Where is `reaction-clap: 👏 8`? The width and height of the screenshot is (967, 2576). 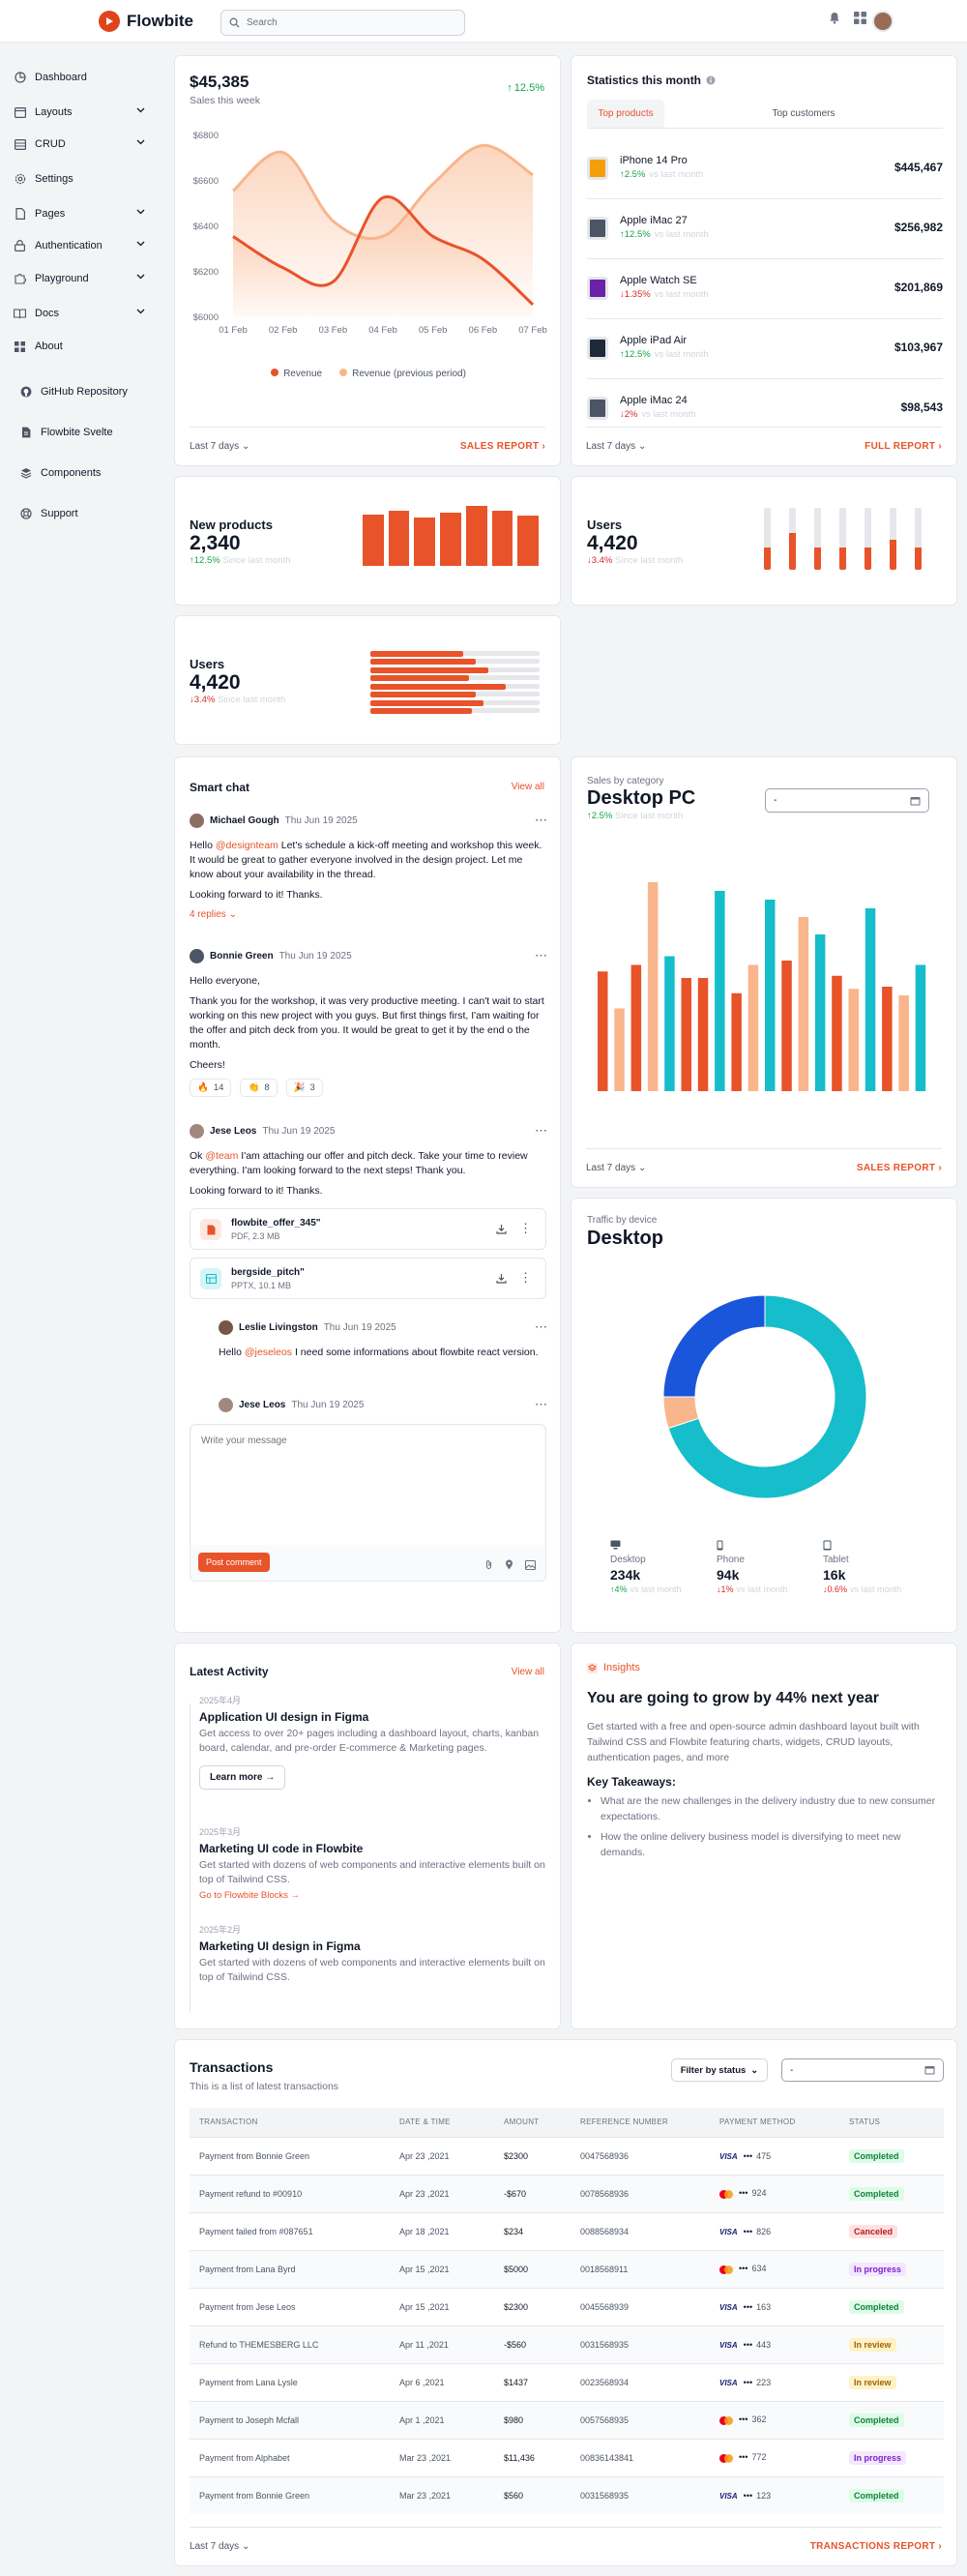 reaction-clap: 👏 8 is located at coordinates (259, 1088).